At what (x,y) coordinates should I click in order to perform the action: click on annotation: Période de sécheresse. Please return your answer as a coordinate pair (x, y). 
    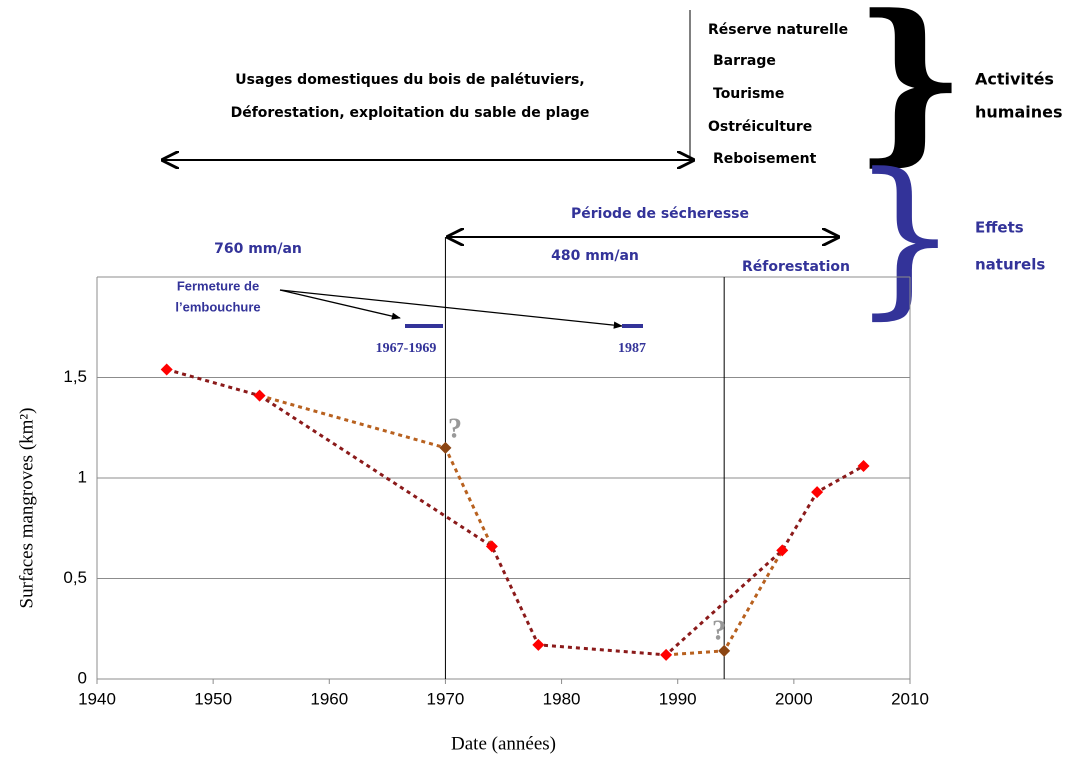
    Looking at the image, I should click on (660, 214).